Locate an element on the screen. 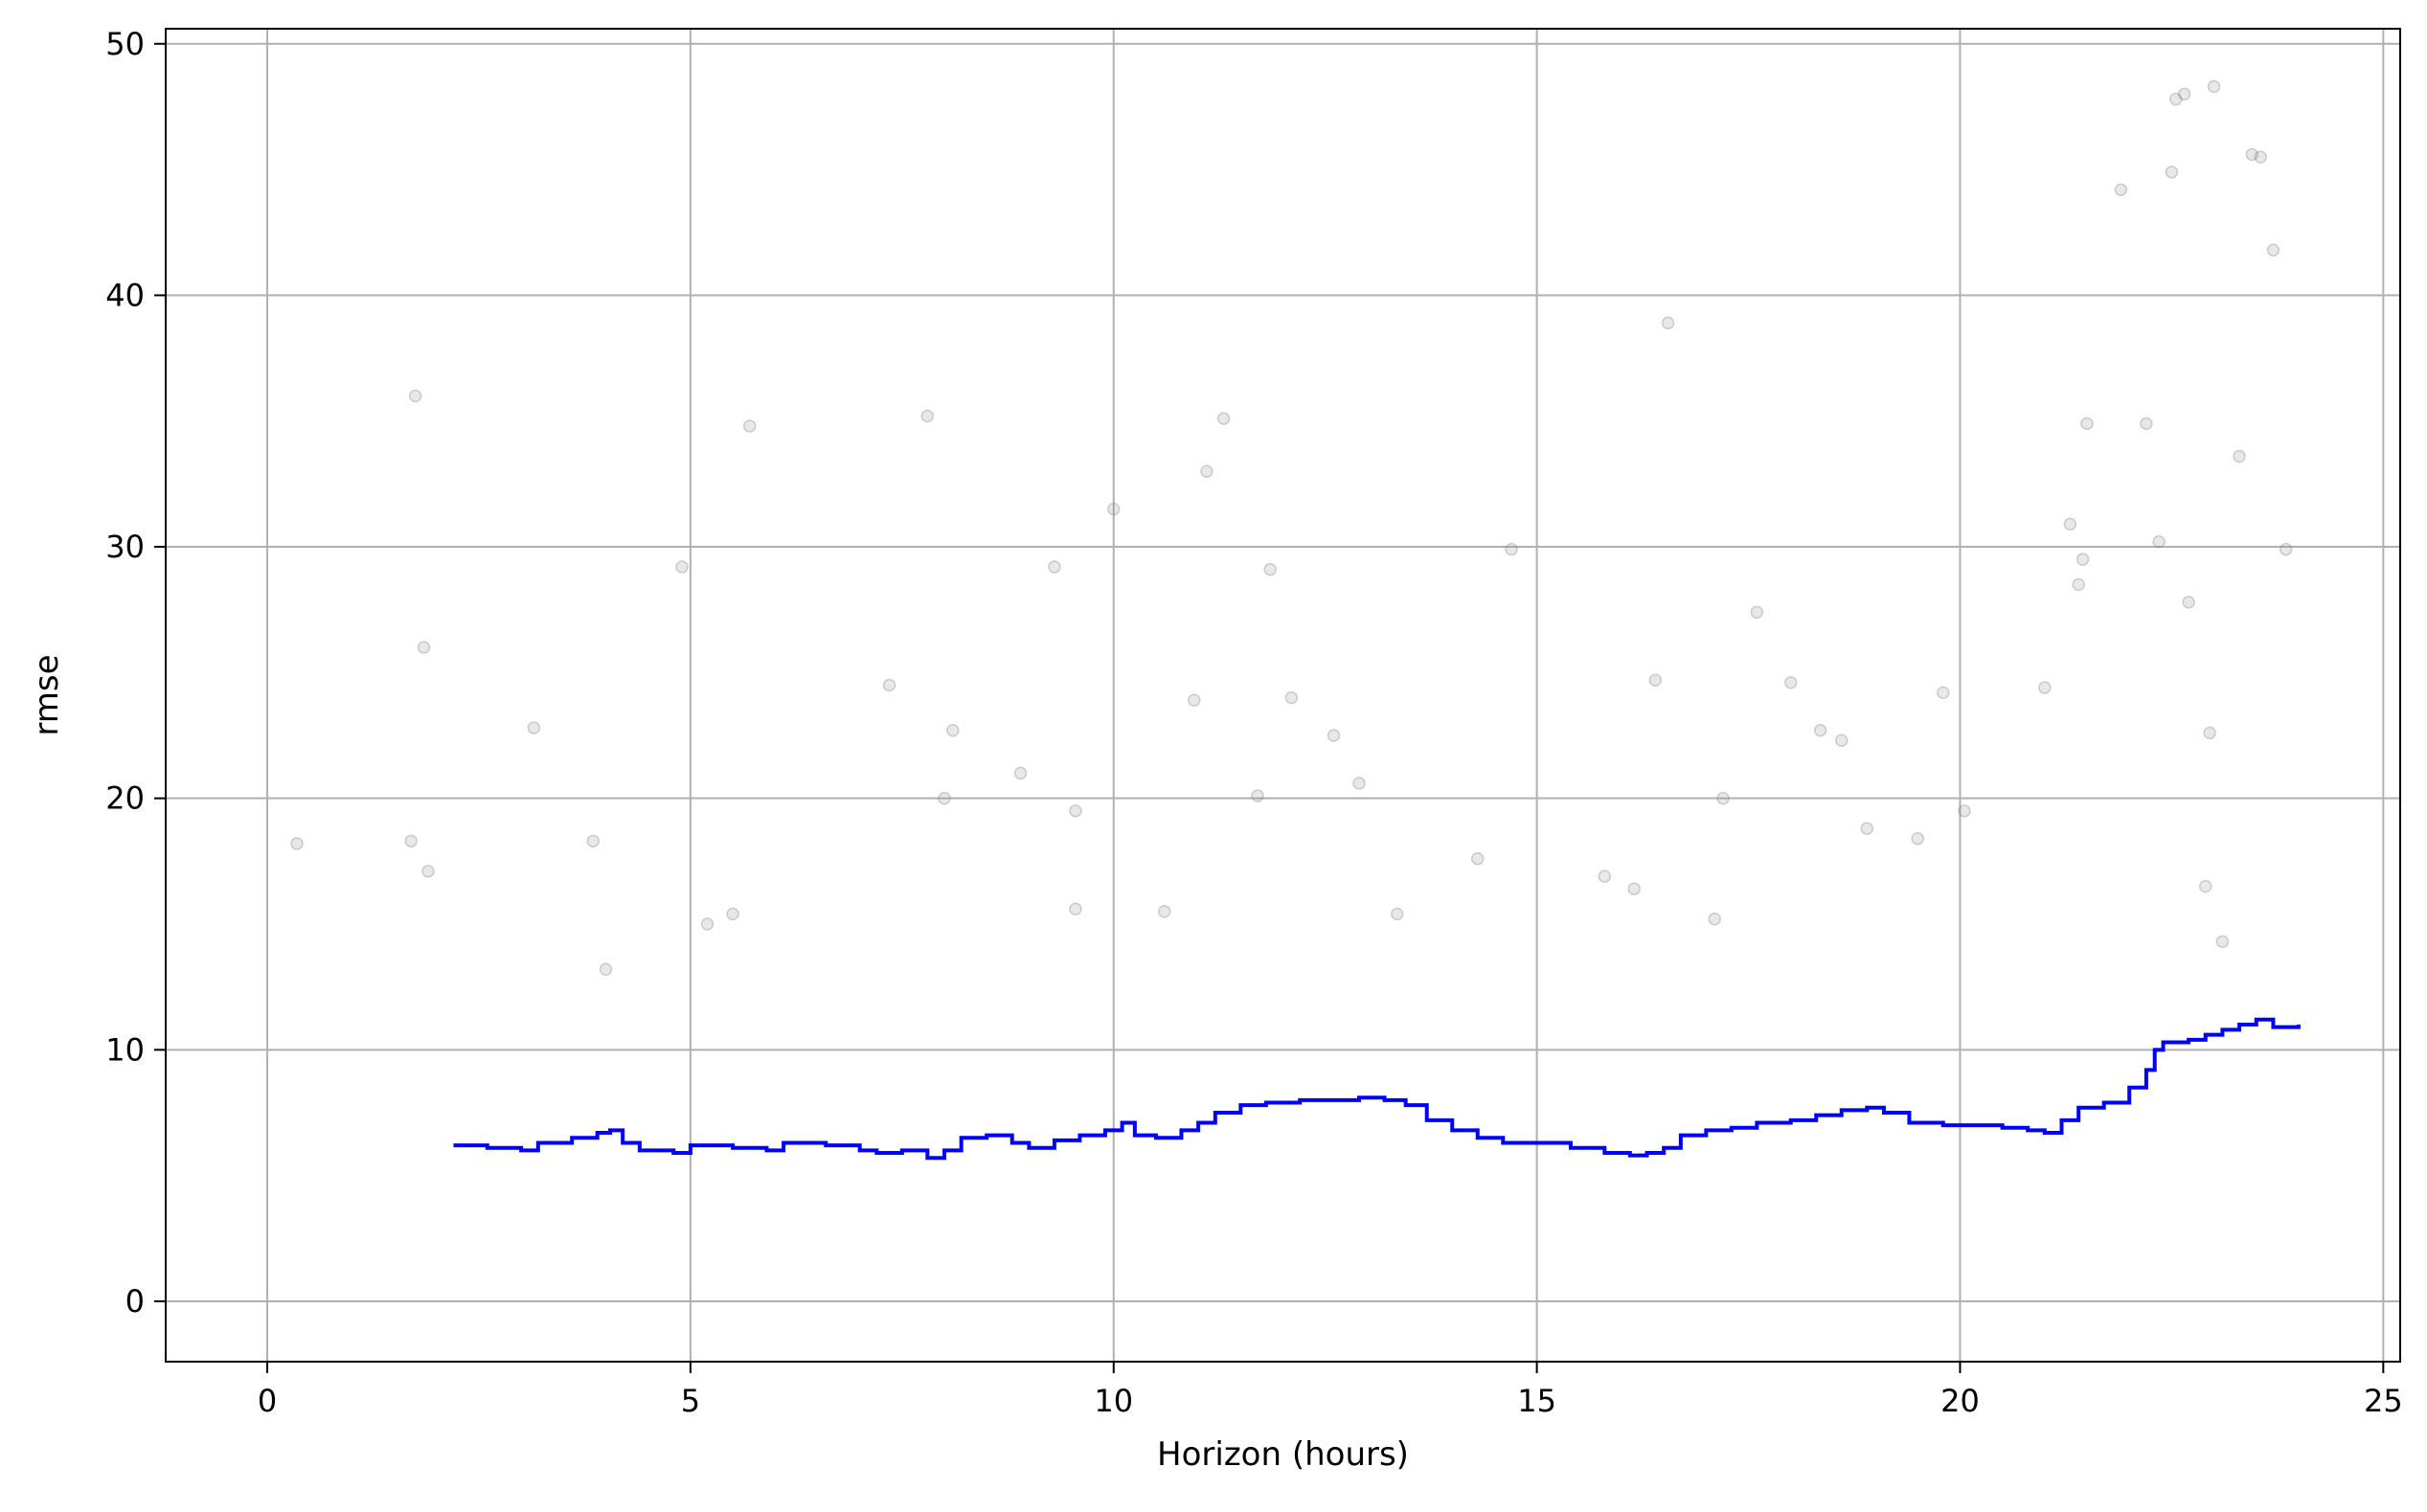 The height and width of the screenshot is (1512, 2427). rolling-mean-line is located at coordinates (1377, 1089).